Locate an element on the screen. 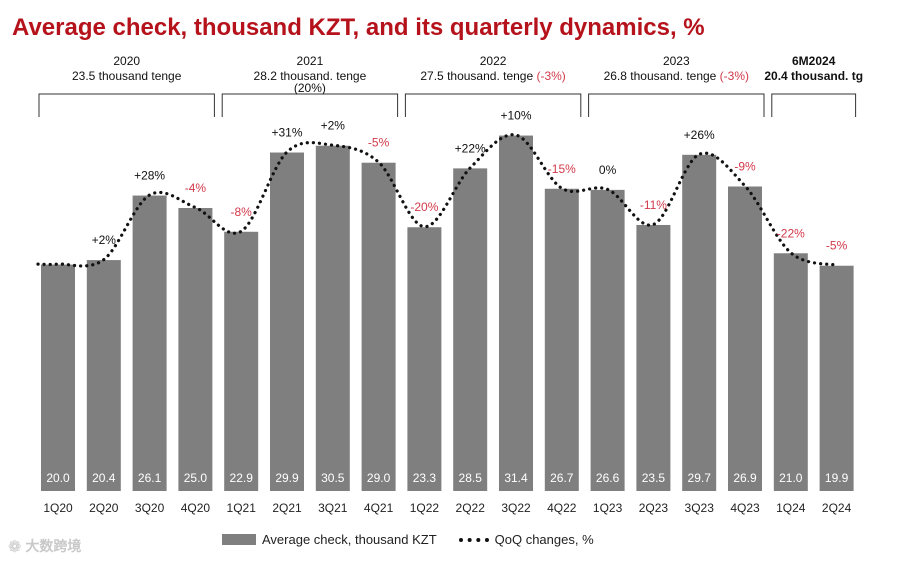  x-tick-label: 4Q22 is located at coordinates (562, 508).